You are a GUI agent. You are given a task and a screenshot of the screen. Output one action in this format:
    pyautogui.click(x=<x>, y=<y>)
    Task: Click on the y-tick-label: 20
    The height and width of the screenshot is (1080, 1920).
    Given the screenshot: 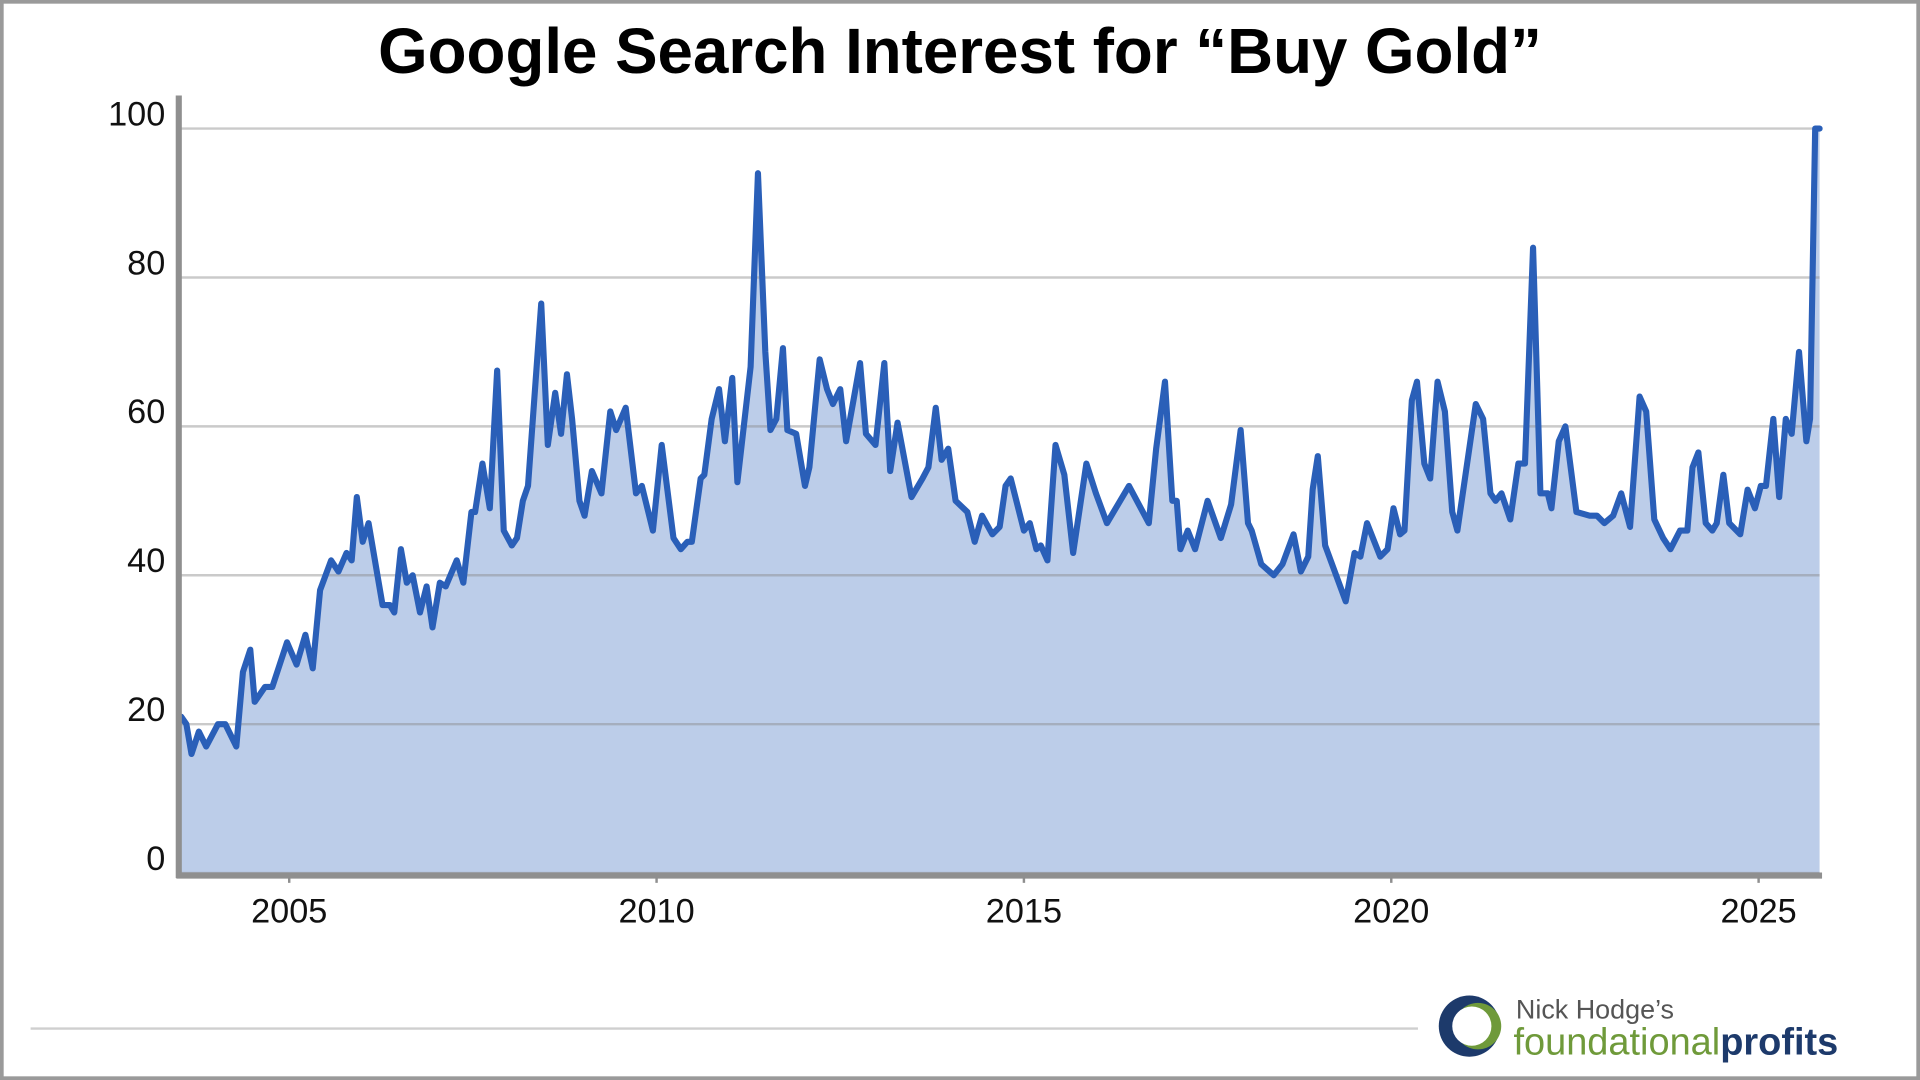 What is the action you would take?
    pyautogui.click(x=146, y=710)
    